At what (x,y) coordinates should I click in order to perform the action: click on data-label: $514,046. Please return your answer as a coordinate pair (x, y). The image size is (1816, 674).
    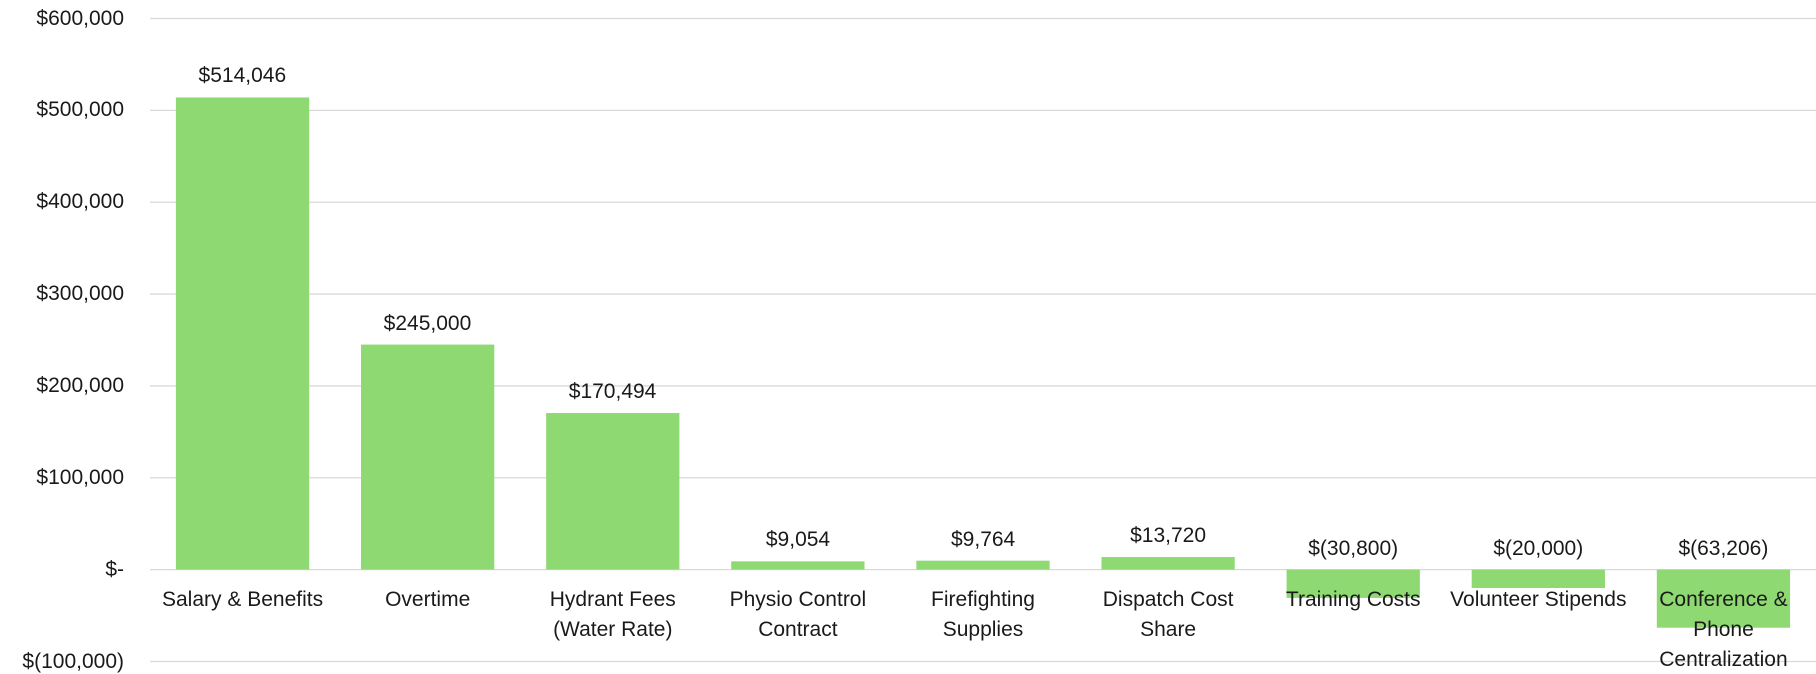
    Looking at the image, I should click on (242, 76).